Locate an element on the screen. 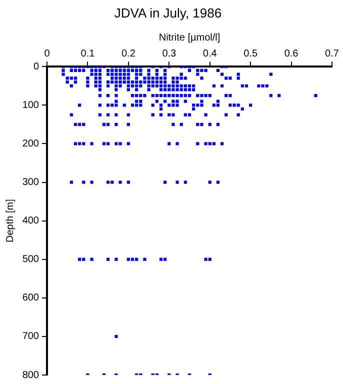 This screenshot has height=384, width=343. y-tick-label: 300 is located at coordinates (31, 182).